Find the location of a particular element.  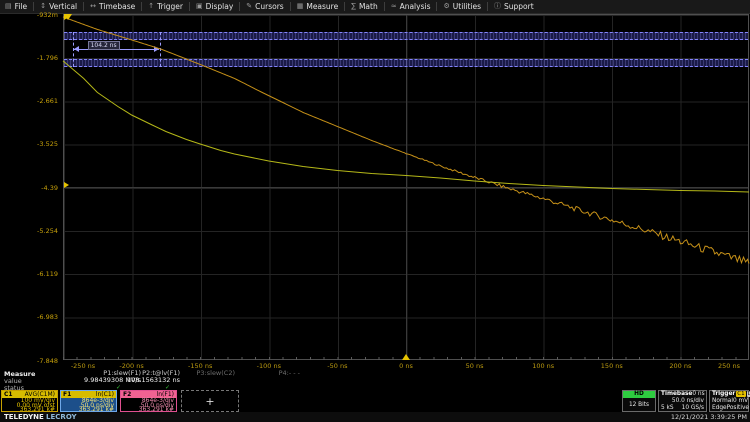

trigger-source-chip: C1 is located at coordinates (741, 394).